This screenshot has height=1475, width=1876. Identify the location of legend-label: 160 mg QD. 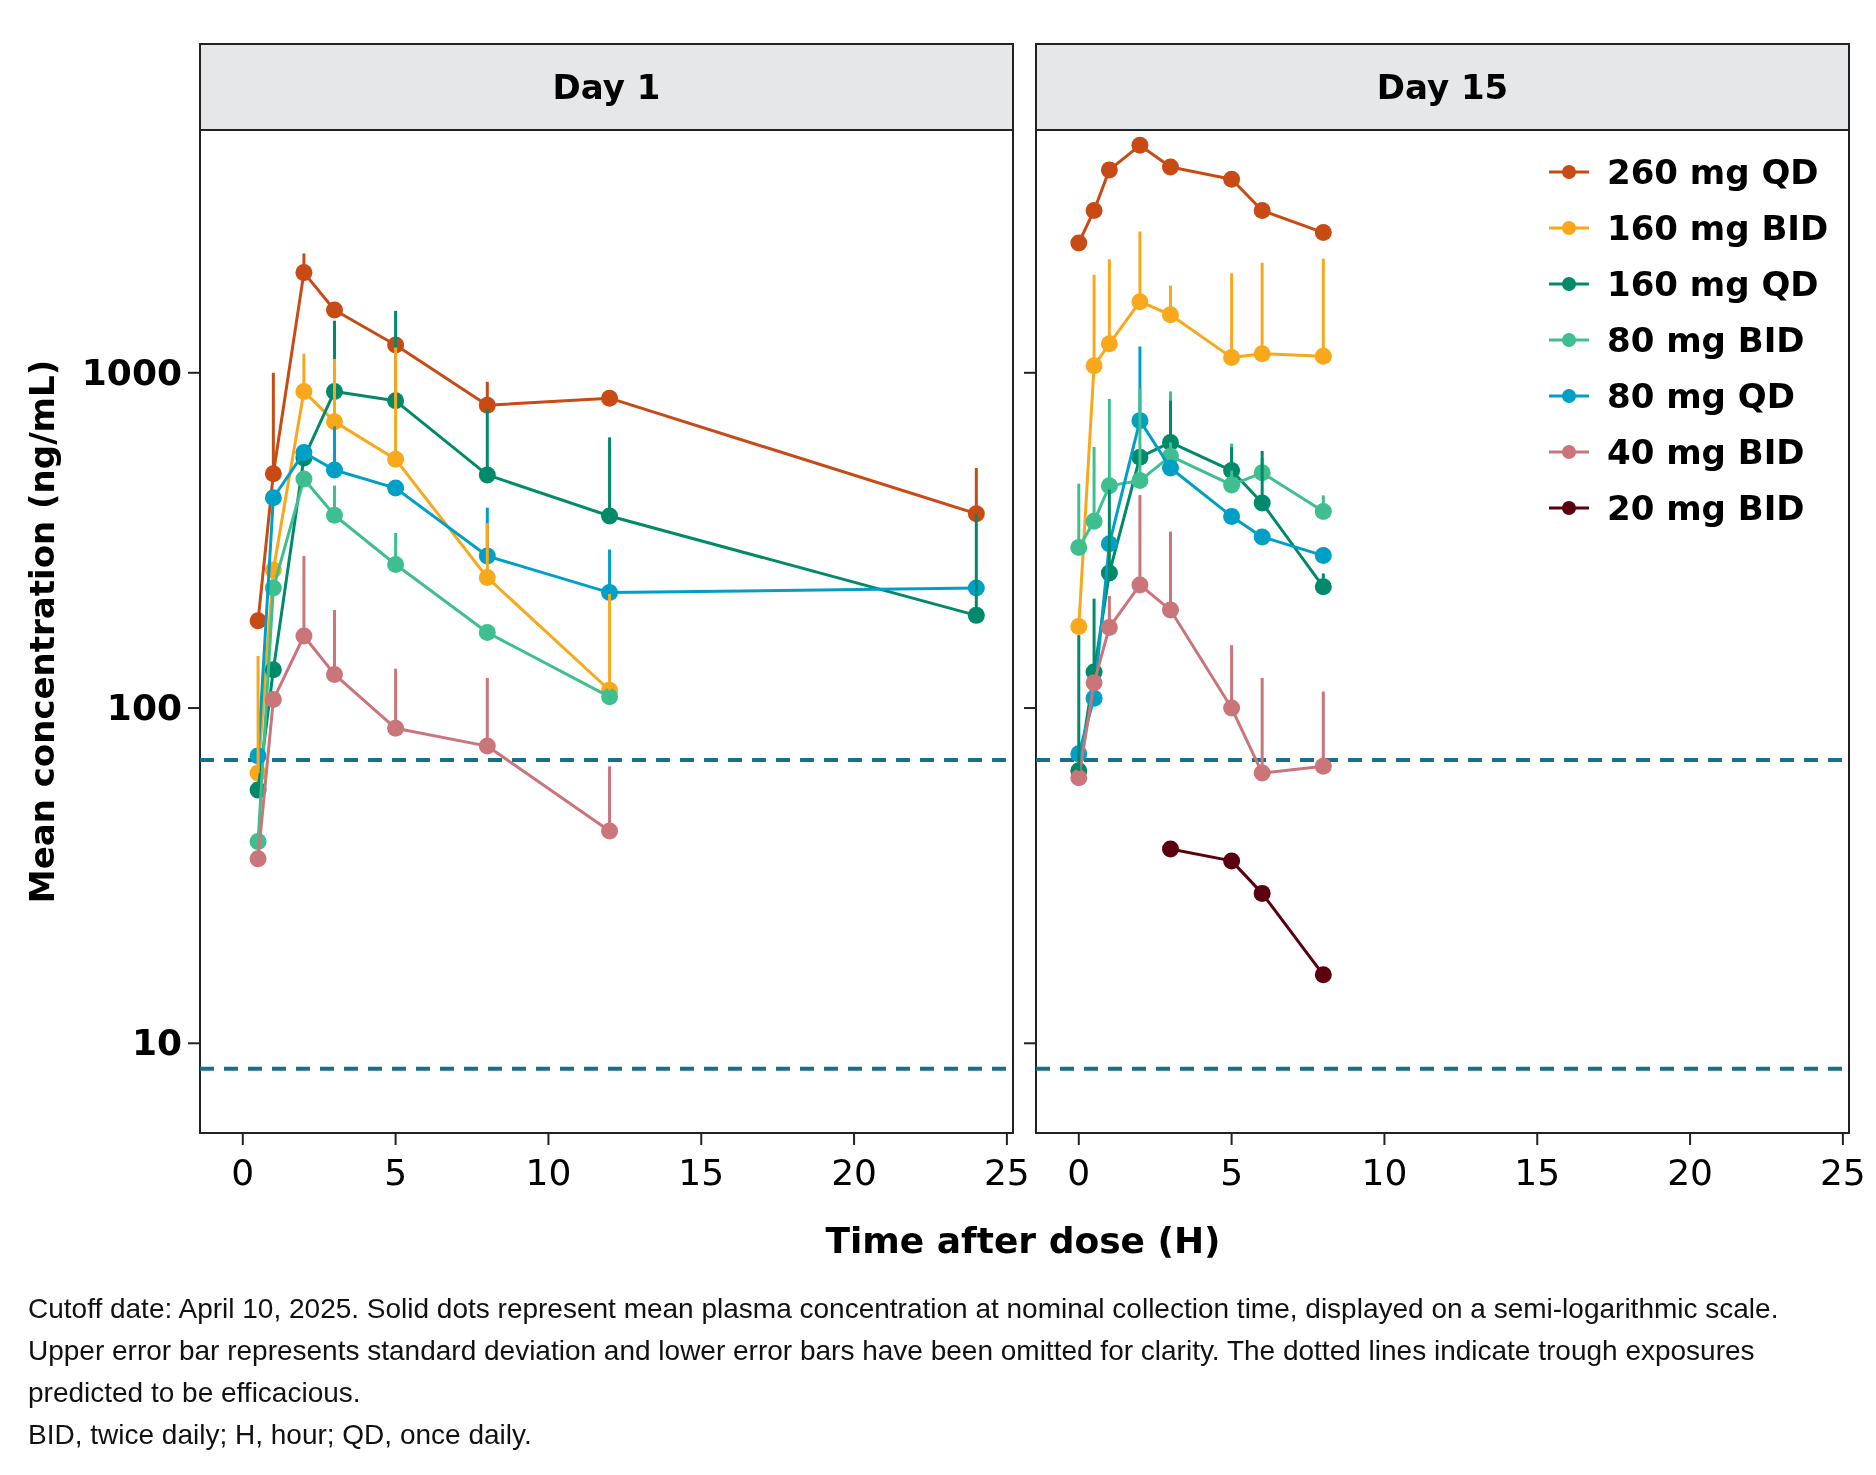
(1713, 284).